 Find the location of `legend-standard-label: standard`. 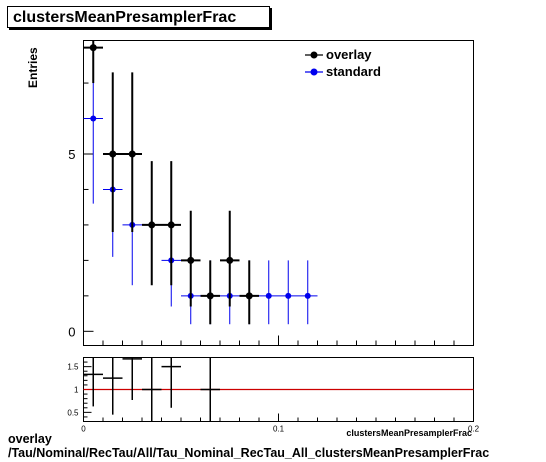

legend-standard-label: standard is located at coordinates (353, 71).